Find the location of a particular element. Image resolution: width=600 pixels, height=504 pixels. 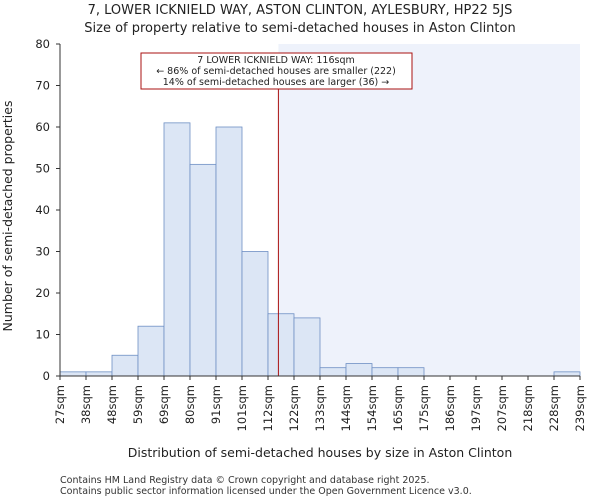

bar-91sqm is located at coordinates (229, 251).